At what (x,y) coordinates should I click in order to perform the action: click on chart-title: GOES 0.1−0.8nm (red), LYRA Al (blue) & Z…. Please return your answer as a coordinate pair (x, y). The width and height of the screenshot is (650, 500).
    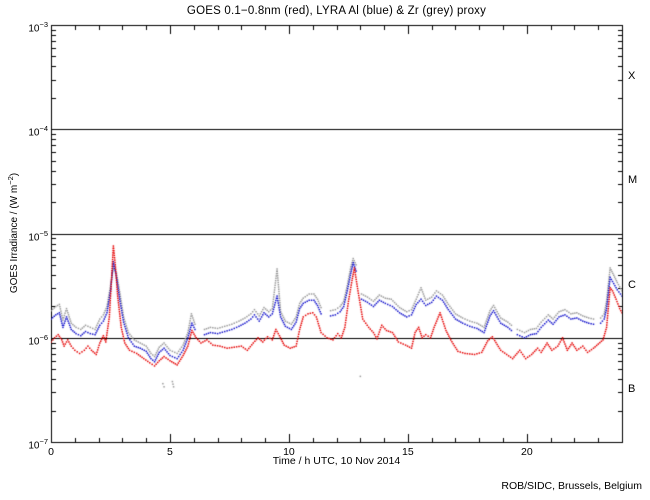
    Looking at the image, I should click on (336, 11).